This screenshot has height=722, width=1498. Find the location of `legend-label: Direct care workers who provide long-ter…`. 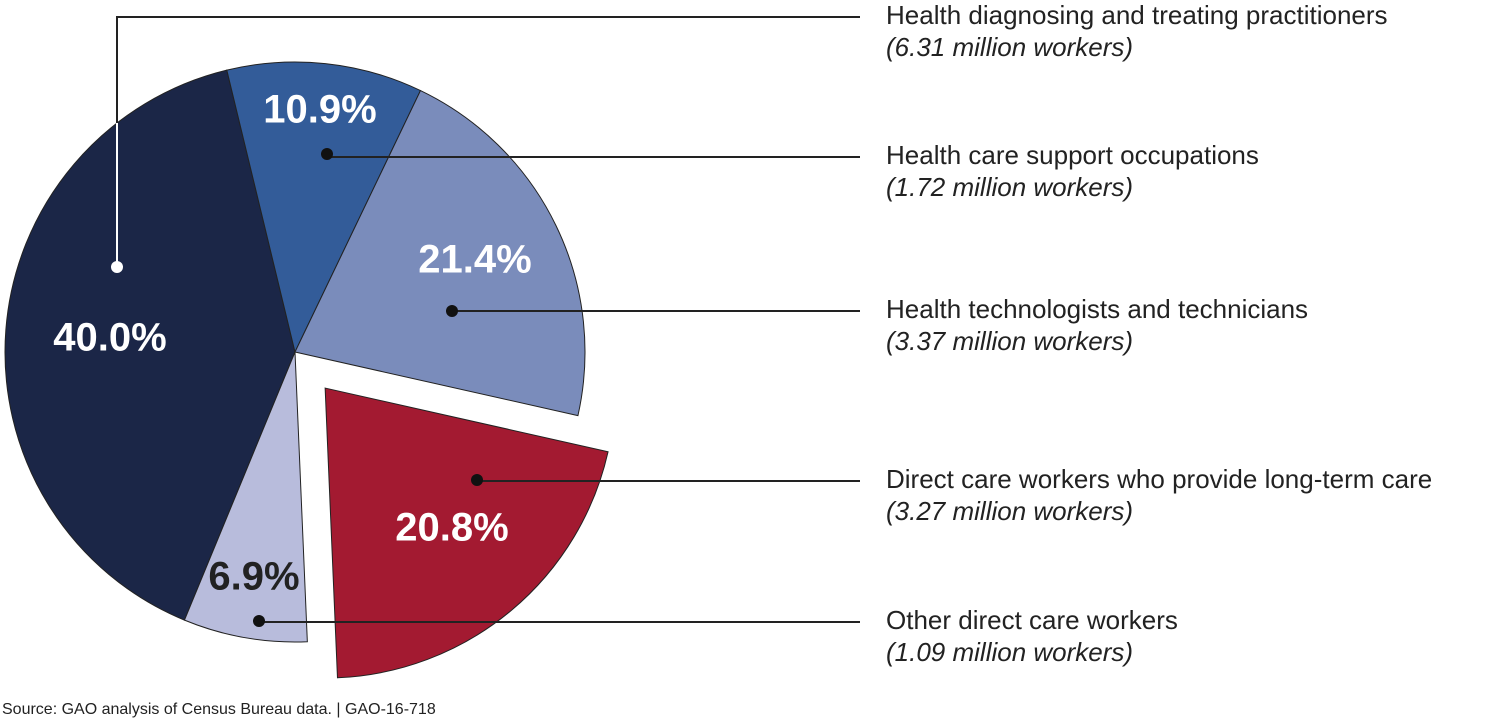

legend-label: Direct care workers who provide long-ter… is located at coordinates (1159, 479).